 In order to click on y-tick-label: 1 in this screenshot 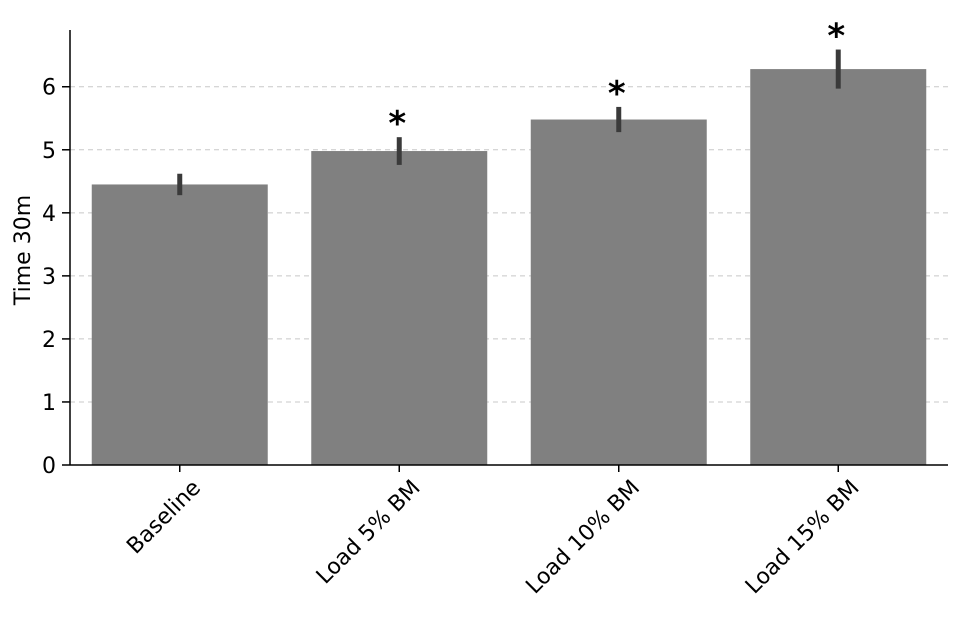, I will do `click(49, 403)`.